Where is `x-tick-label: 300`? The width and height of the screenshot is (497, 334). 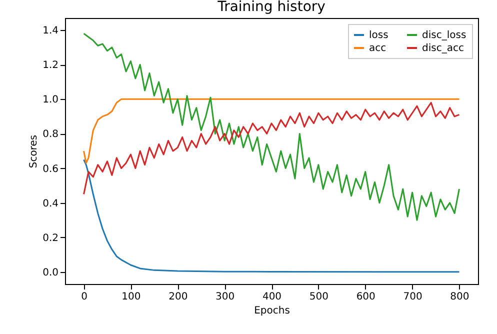
x-tick-label: 300 is located at coordinates (225, 297).